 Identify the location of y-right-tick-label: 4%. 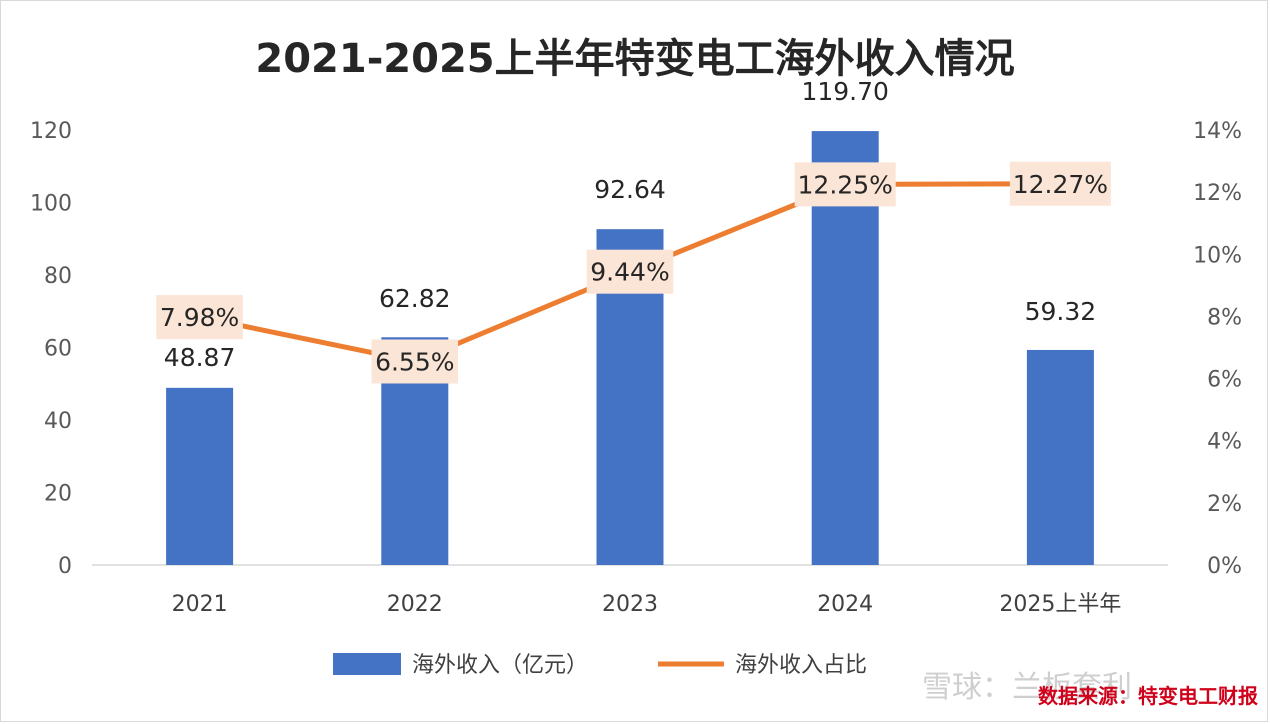
(1224, 442).